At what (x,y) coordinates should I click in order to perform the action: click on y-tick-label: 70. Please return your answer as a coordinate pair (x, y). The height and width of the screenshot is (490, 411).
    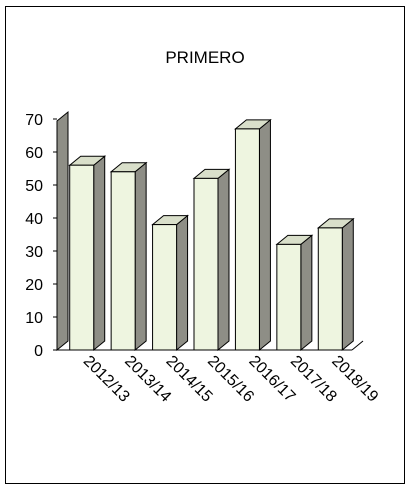
    Looking at the image, I should click on (34, 120).